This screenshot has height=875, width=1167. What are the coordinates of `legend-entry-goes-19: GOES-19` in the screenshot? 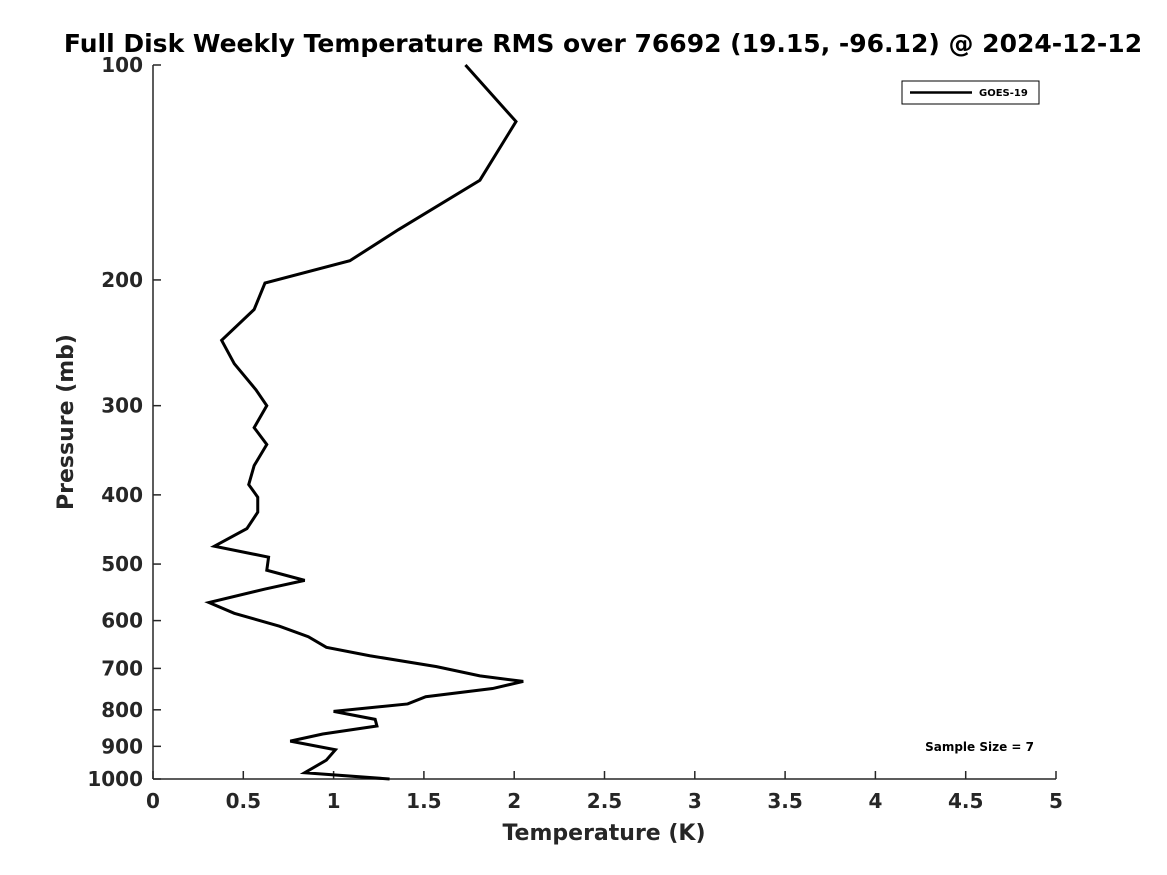 It's located at (1003, 93).